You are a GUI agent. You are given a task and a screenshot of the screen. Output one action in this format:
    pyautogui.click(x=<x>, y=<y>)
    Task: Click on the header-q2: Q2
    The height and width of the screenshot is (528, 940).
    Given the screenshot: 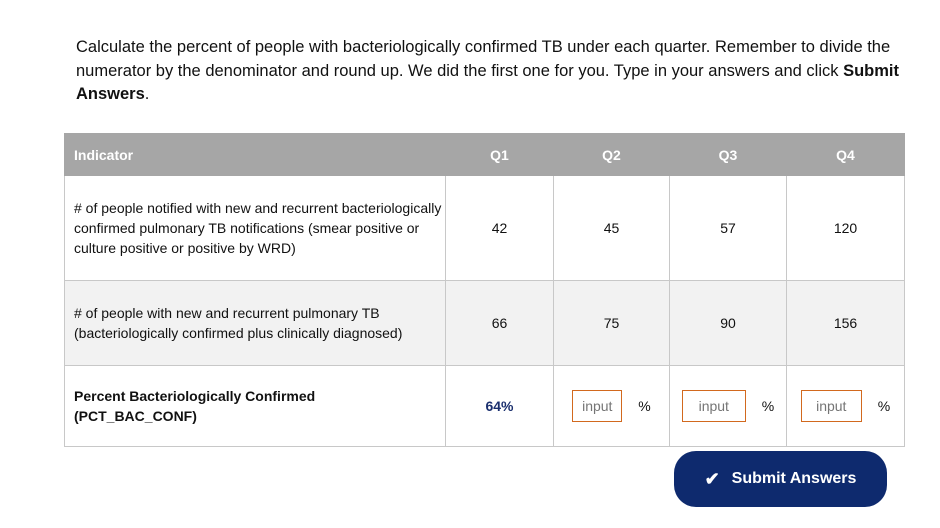 What is the action you would take?
    pyautogui.click(x=611, y=154)
    